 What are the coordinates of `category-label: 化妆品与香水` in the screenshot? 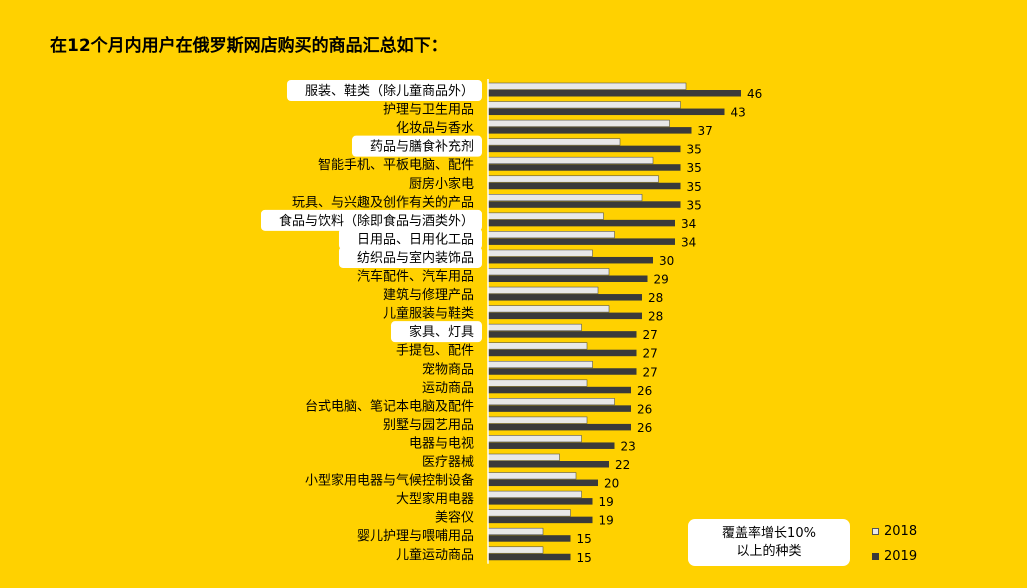 It's located at (435, 128).